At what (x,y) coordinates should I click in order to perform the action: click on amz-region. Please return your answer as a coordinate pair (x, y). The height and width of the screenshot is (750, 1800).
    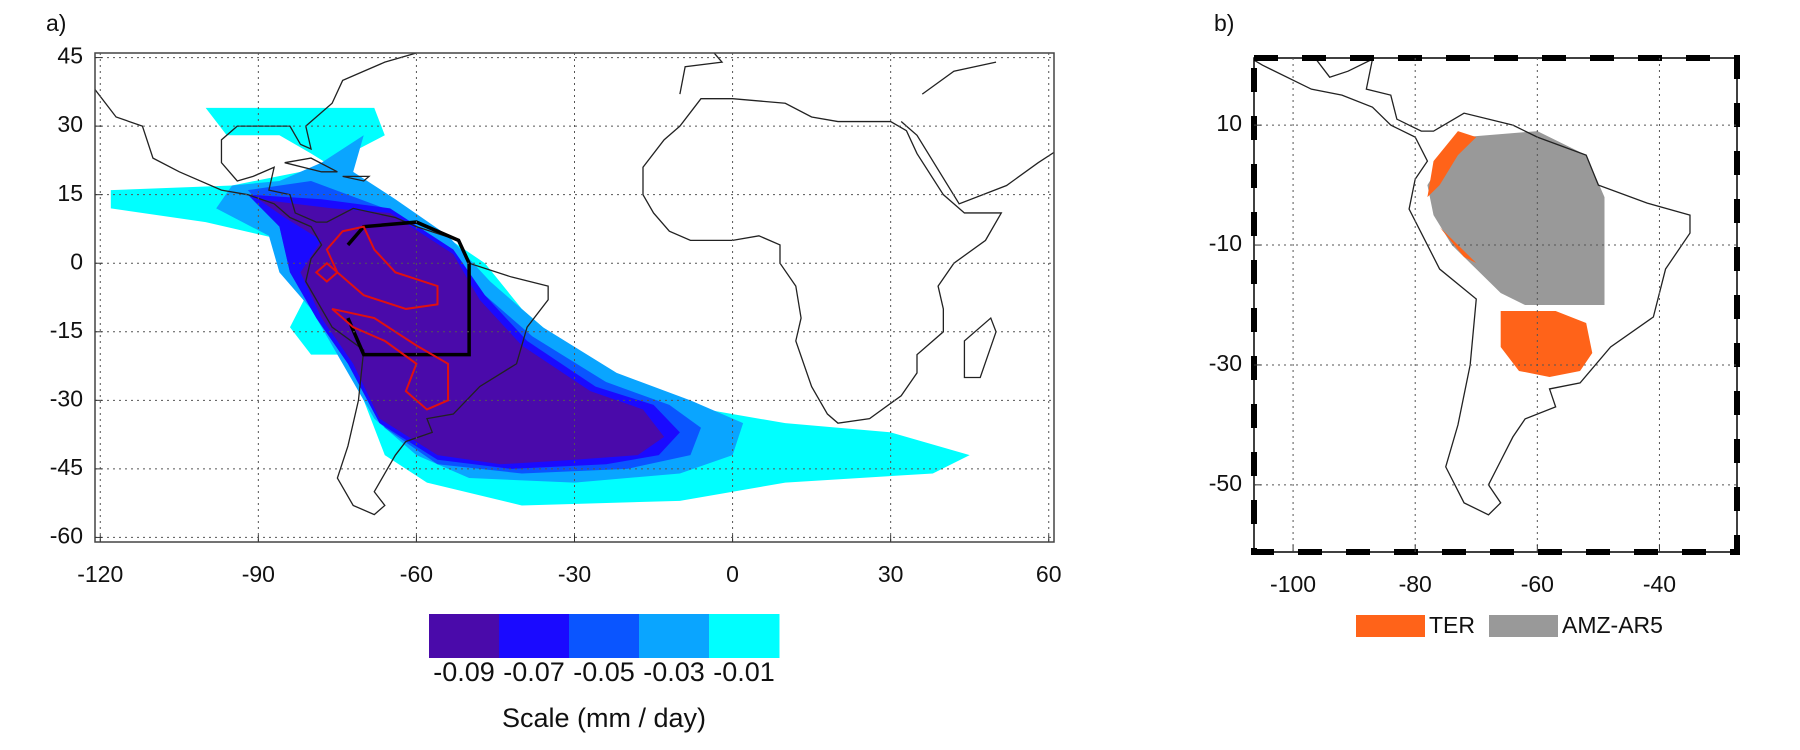
    Looking at the image, I should click on (1516, 218).